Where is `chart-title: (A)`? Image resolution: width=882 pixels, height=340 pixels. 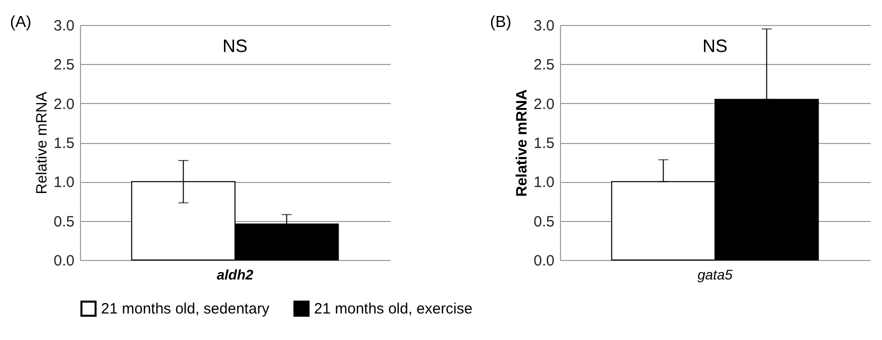 chart-title: (A) is located at coordinates (21, 22).